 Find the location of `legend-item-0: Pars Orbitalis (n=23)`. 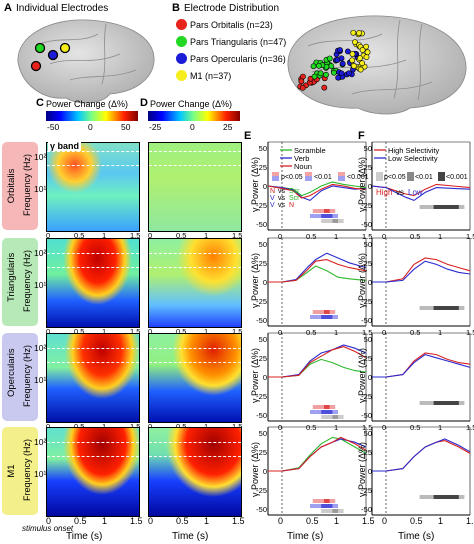

legend-item-0: Pars Orbitalis (n=23) is located at coordinates (233, 24).